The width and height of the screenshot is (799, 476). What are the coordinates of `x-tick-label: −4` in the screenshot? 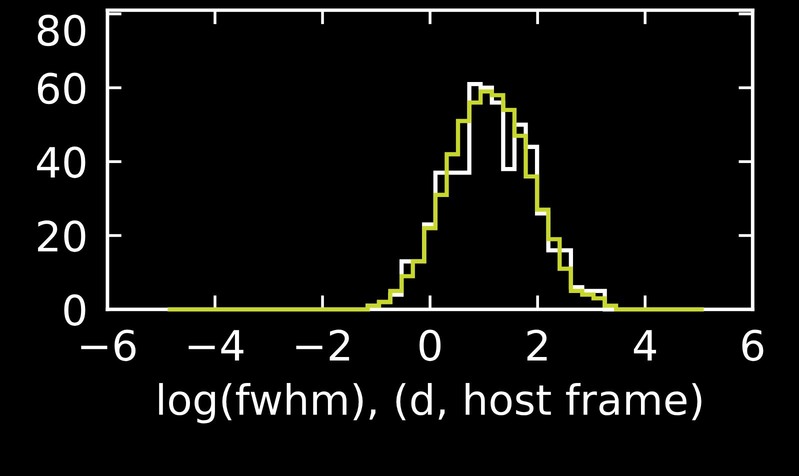 It's located at (216, 345).